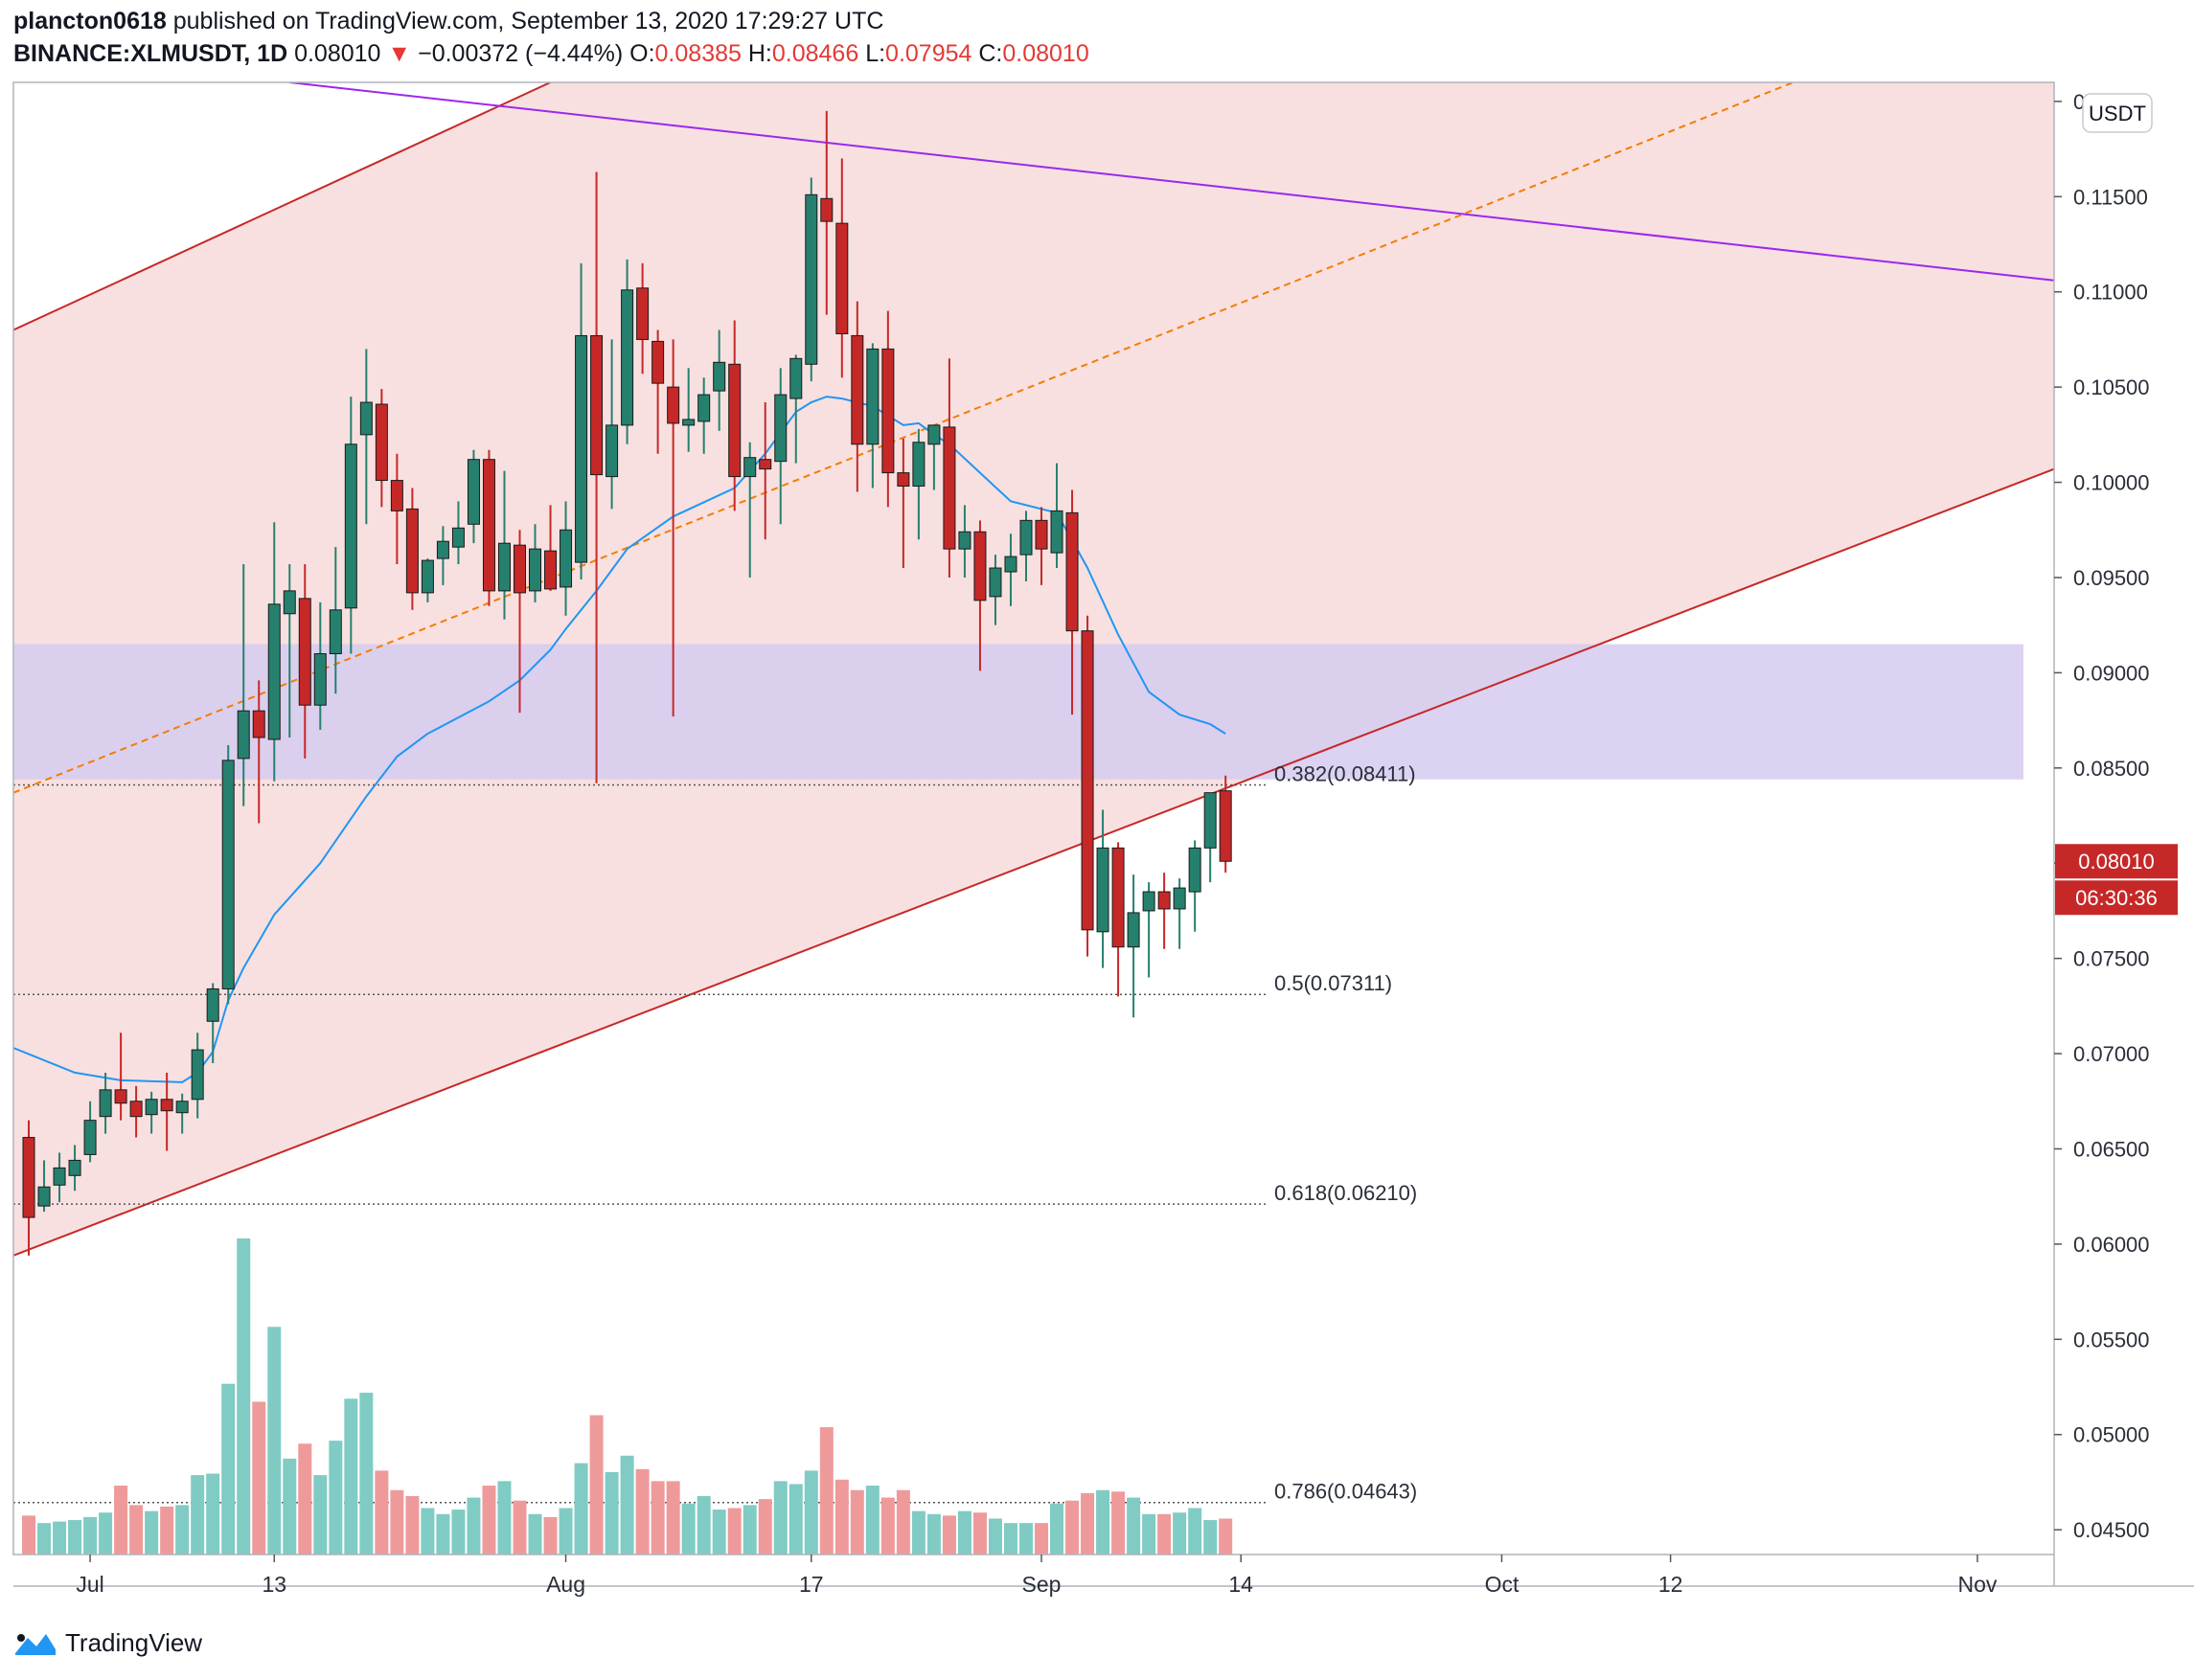  Describe the element at coordinates (2117, 113) in the screenshot. I see `currency-badge: USDT` at that location.